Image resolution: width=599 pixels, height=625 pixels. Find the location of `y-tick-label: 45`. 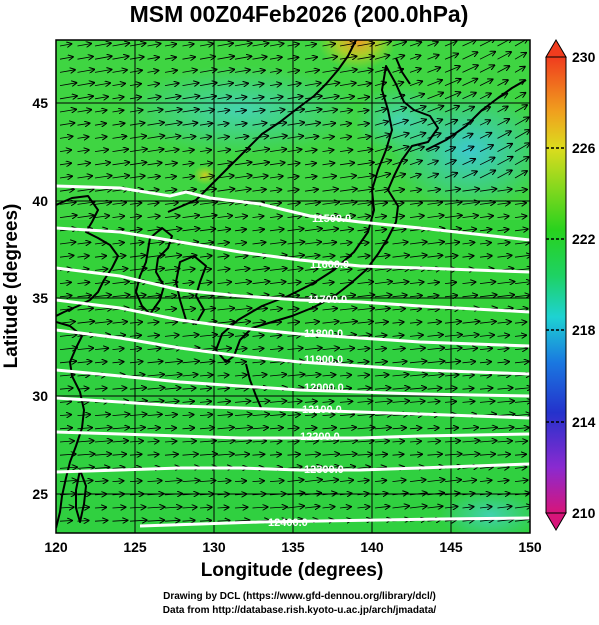

y-tick-label: 45 is located at coordinates (40, 103).